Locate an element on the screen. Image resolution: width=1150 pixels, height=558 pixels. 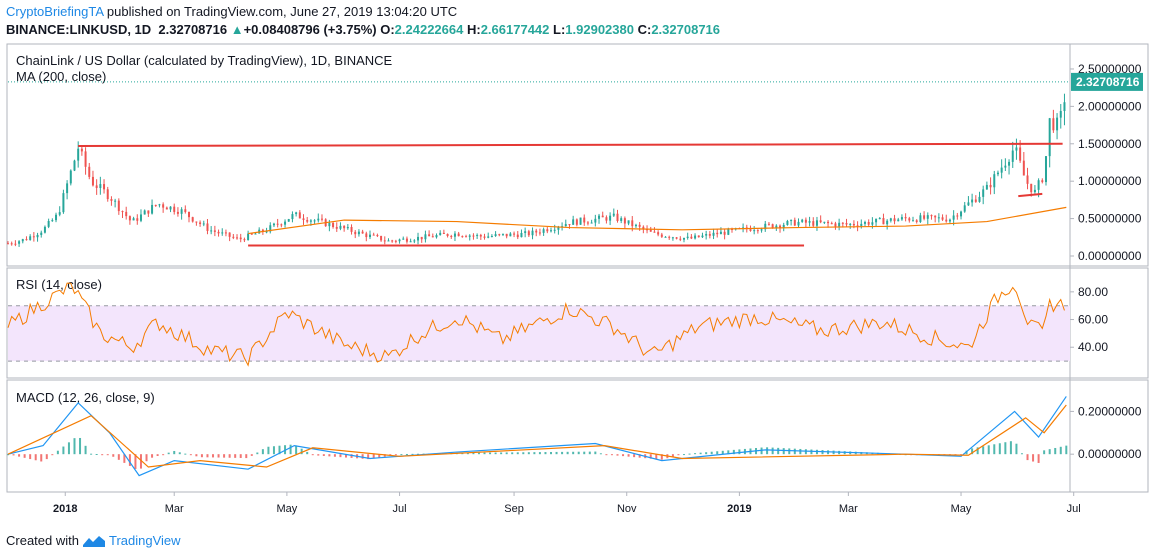
x-tick-label: Mar is located at coordinates (848, 509).